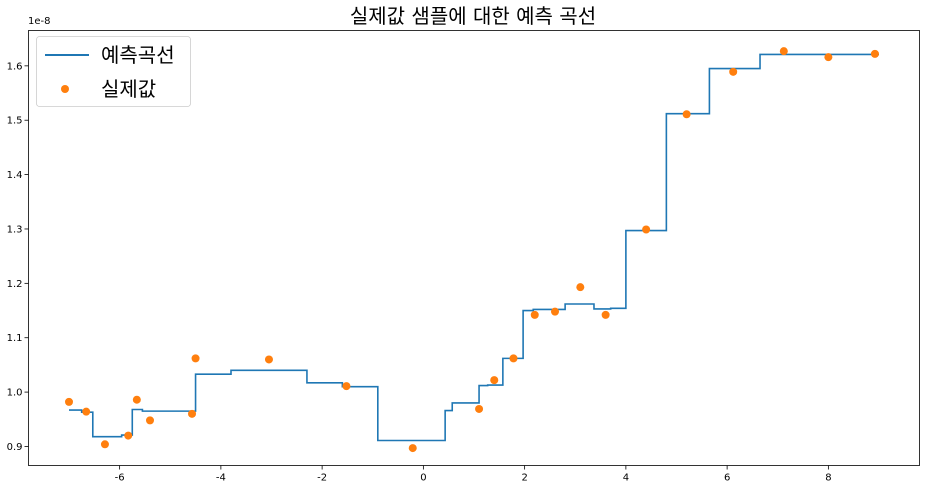 This screenshot has height=487, width=927. What do you see at coordinates (15, 338) in the screenshot?
I see `y-tick-label: 1.1` at bounding box center [15, 338].